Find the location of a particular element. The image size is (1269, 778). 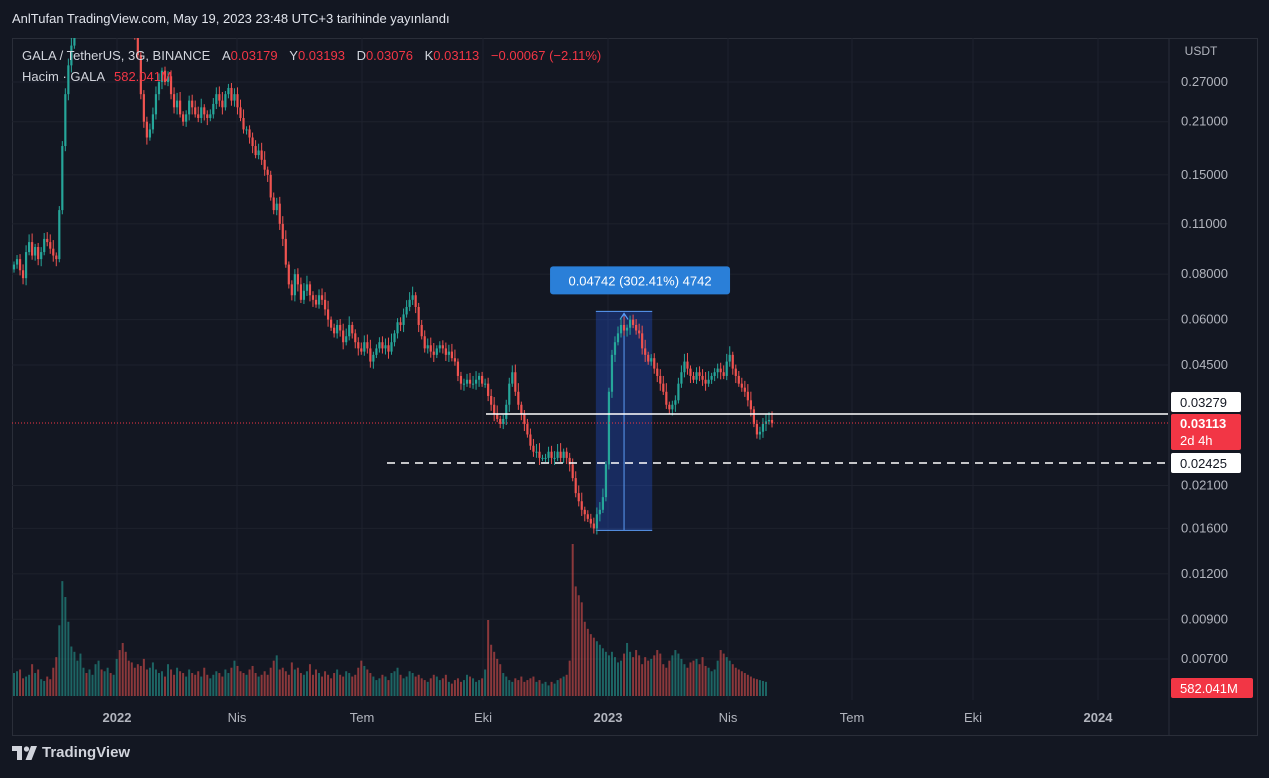

last-price-value: 0.03113 is located at coordinates (1203, 423).